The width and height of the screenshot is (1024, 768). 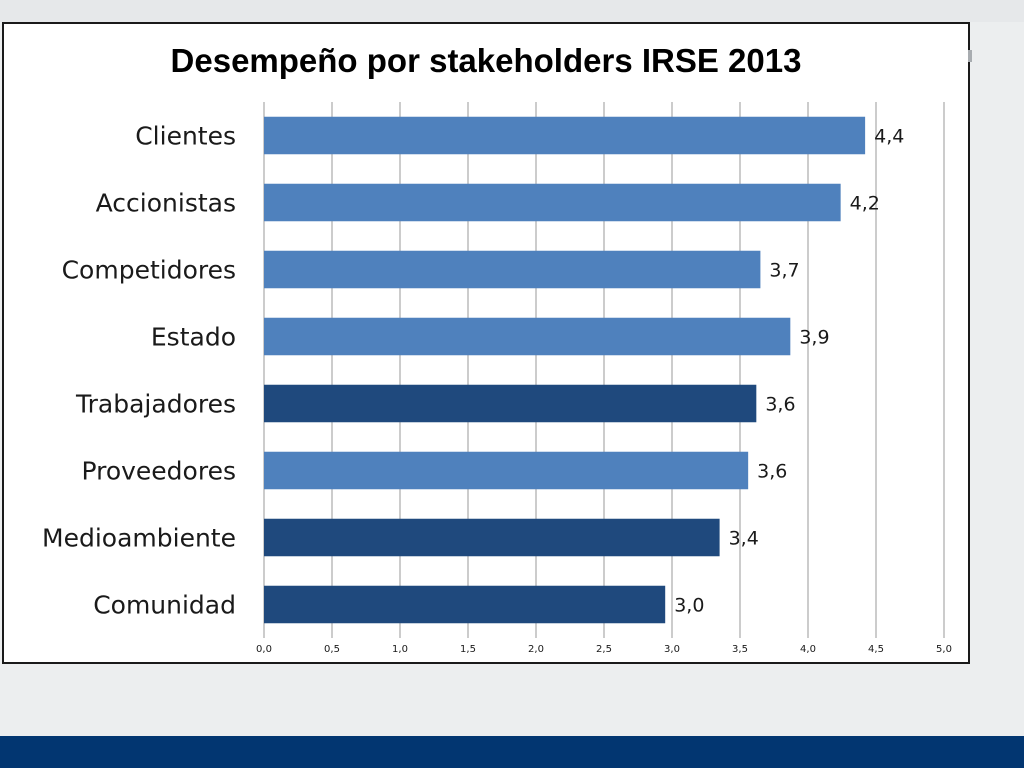 I want to click on x-tick-label: 1,5, so click(x=468, y=649).